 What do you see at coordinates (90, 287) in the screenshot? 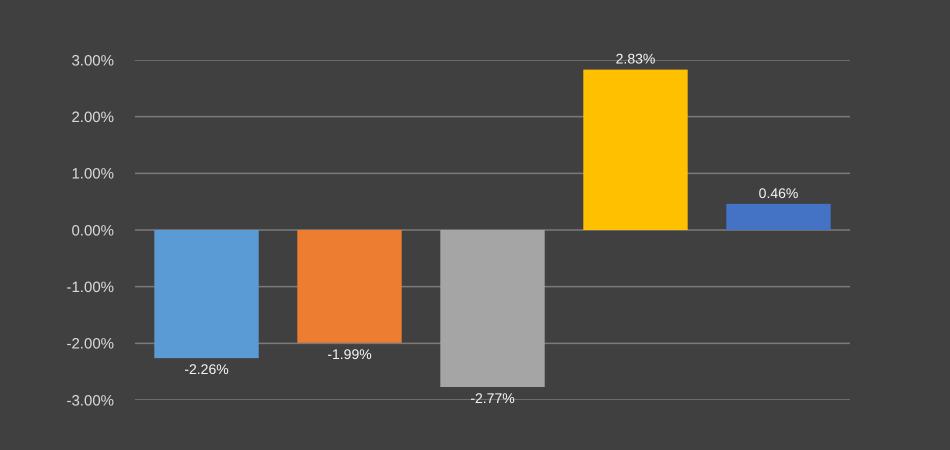
I see `y-tick-label: -1.00%` at bounding box center [90, 287].